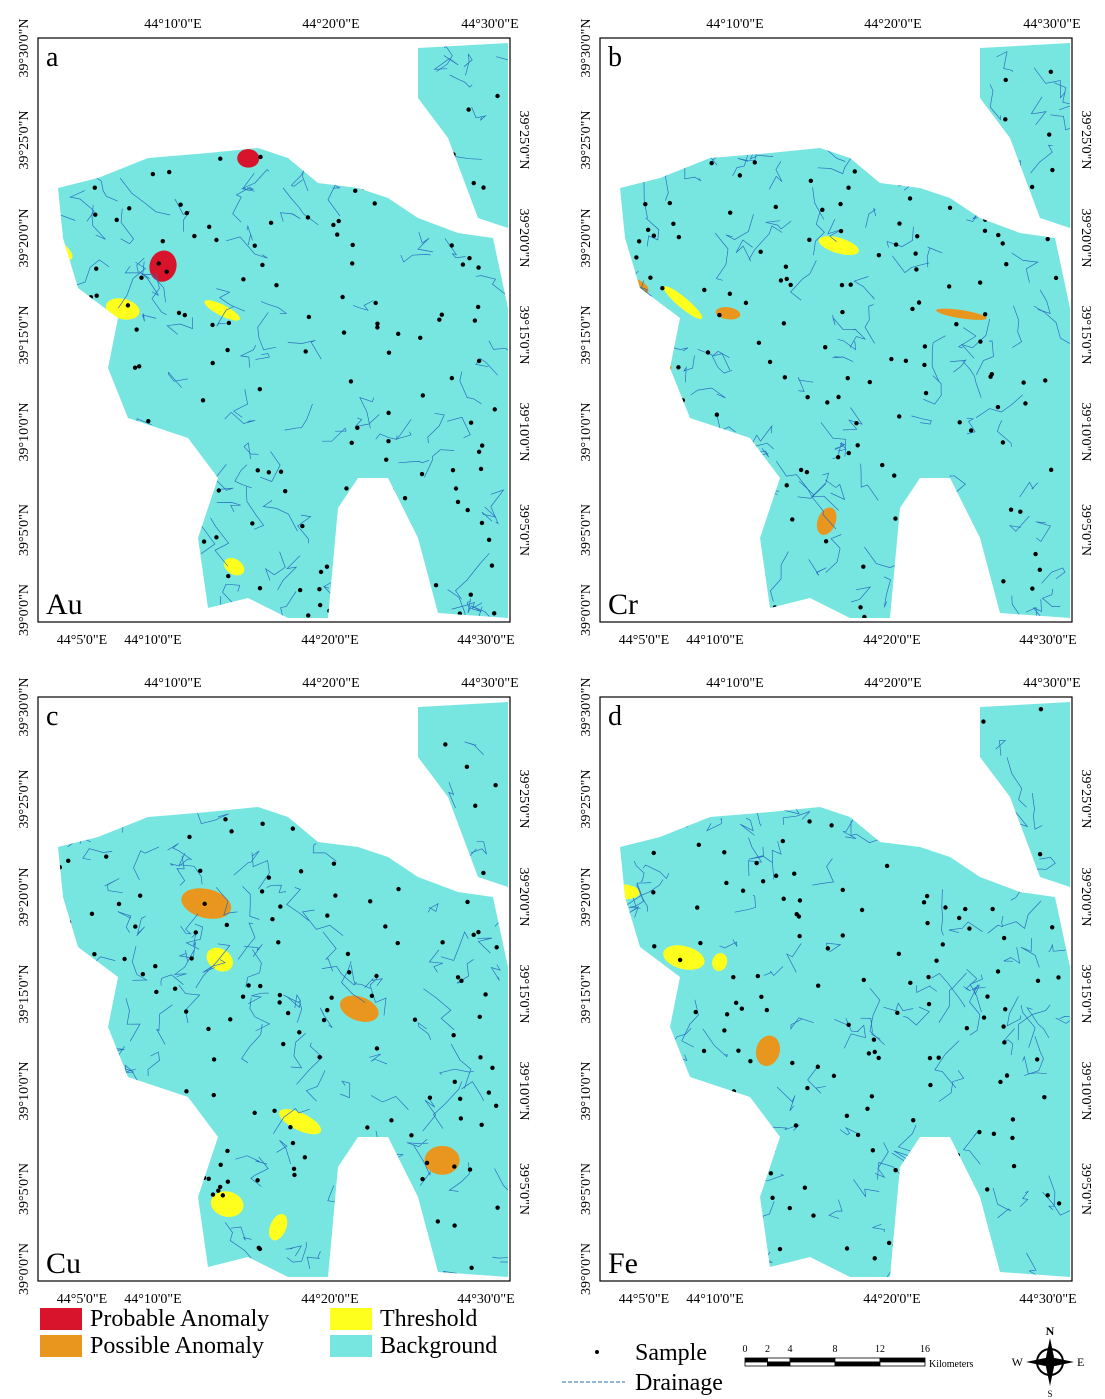 The image size is (1105, 1399). I want to click on scale-segment, so click(779, 1364).